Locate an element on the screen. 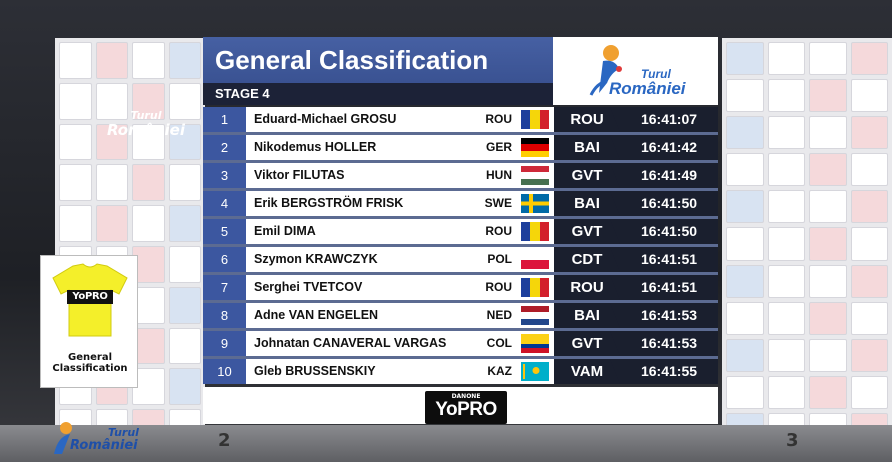 This screenshot has width=892, height=462. team-code: CDT is located at coordinates (587, 259).